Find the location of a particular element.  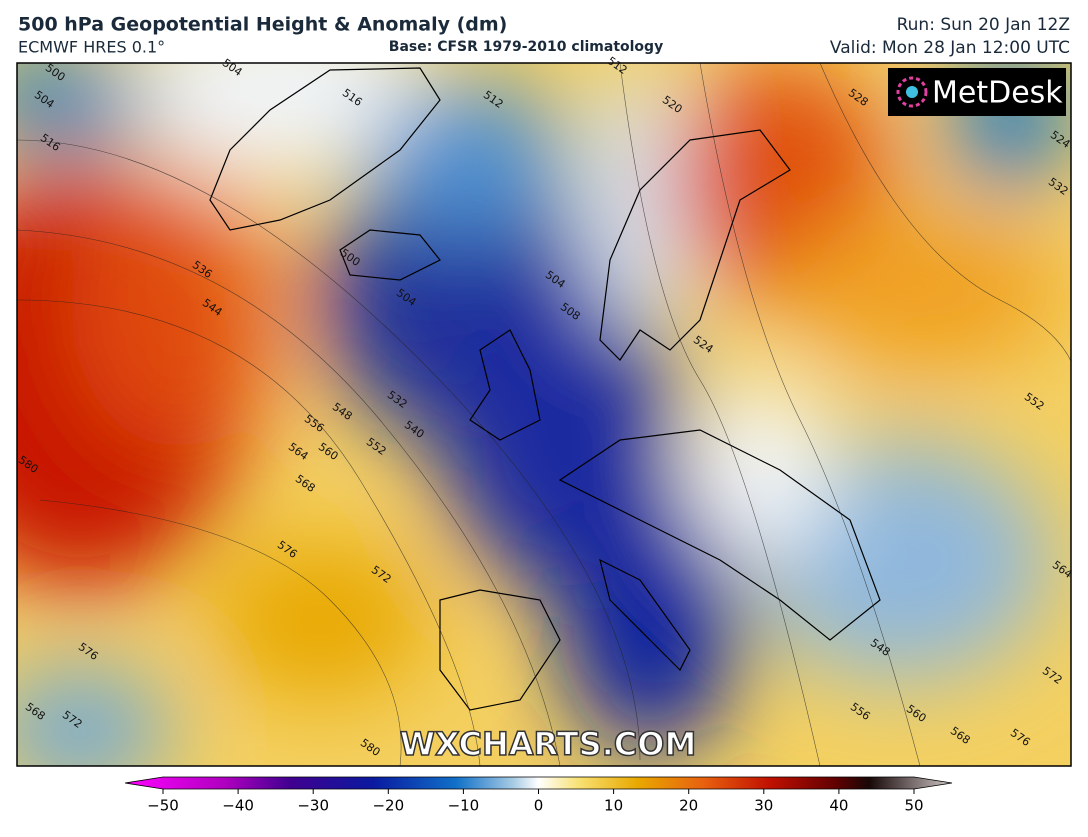

colorbar-tick-label: −20 is located at coordinates (388, 806).